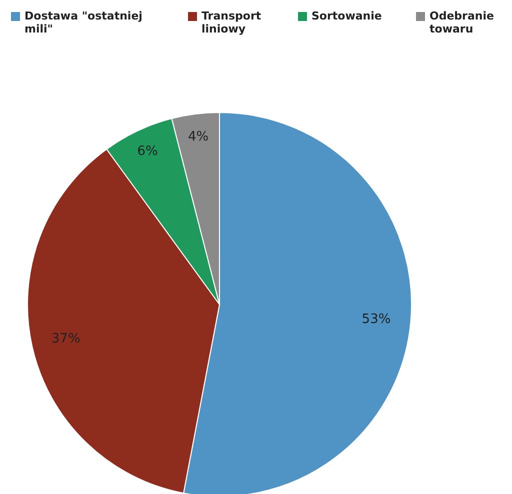 This screenshot has height=494, width=512. What do you see at coordinates (65, 338) in the screenshot?
I see `data-label: 37%` at bounding box center [65, 338].